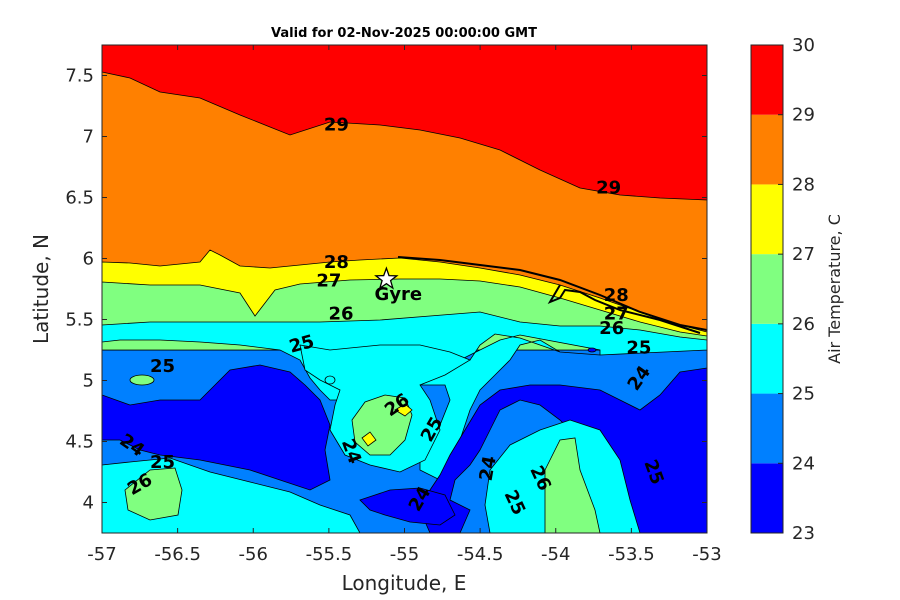 The image size is (900, 600). Describe the element at coordinates (79, 442) in the screenshot. I see `y-tick-label: 4.5` at that location.